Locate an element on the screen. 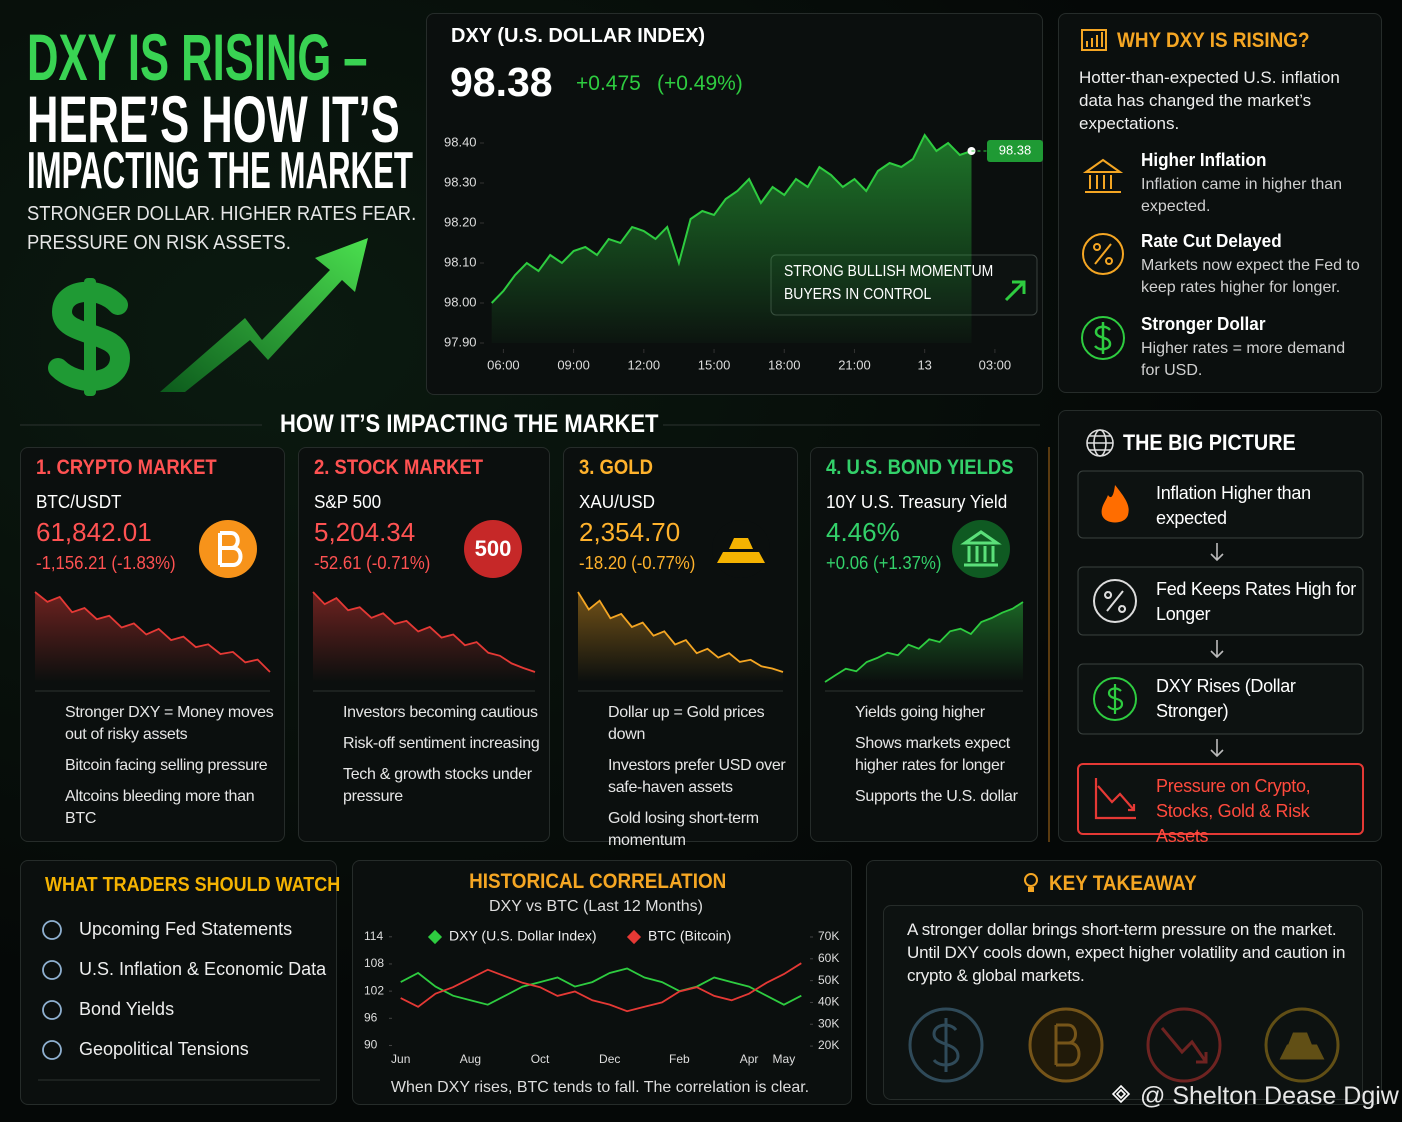  card-change: -52.61 (-0.71%) is located at coordinates (372, 563).